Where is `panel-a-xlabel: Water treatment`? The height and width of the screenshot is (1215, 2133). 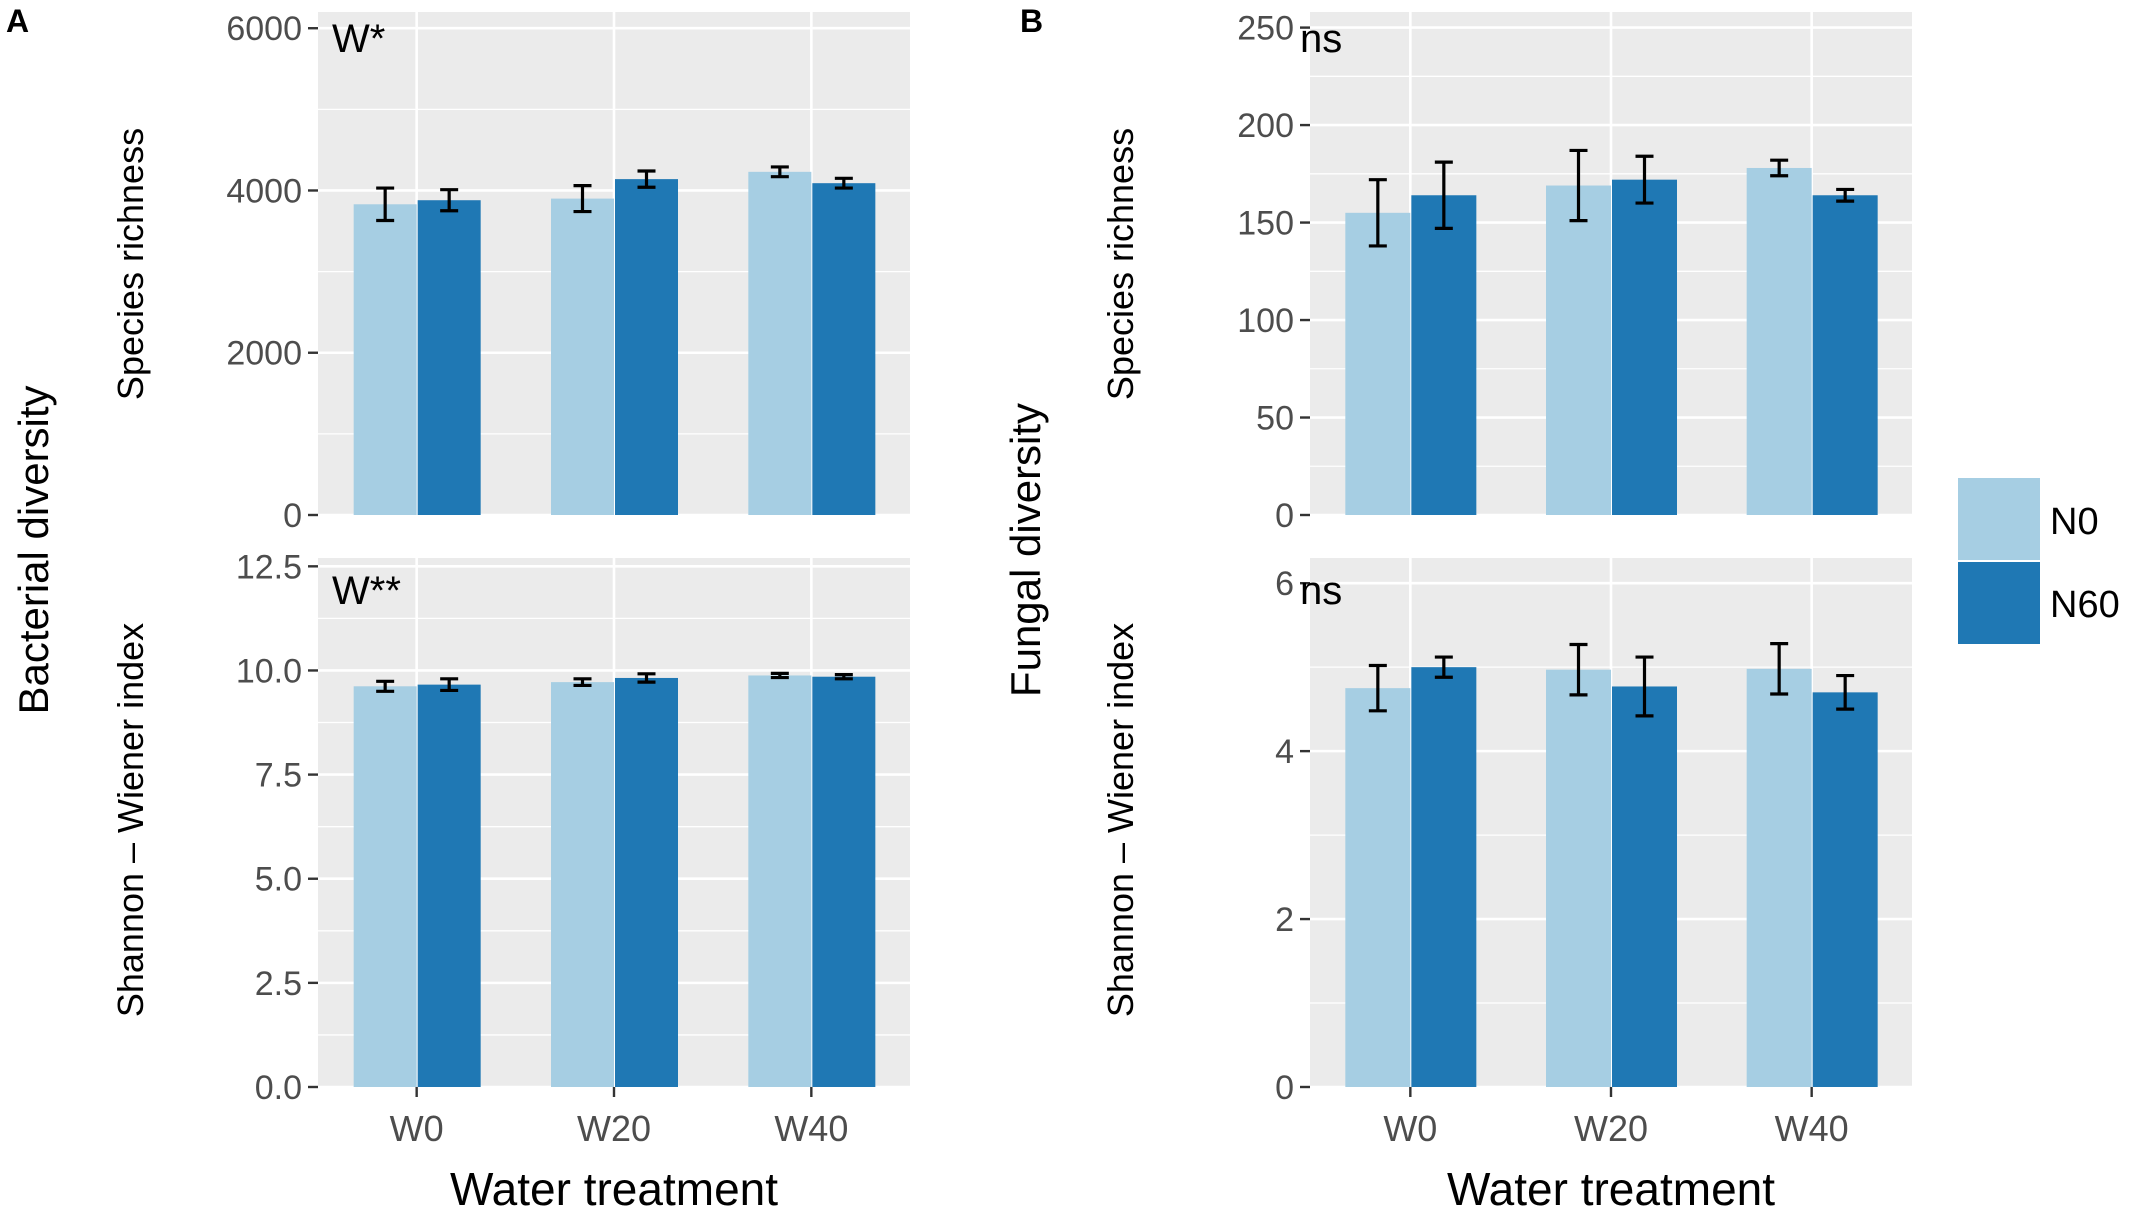 panel-a-xlabel: Water treatment is located at coordinates (614, 1189).